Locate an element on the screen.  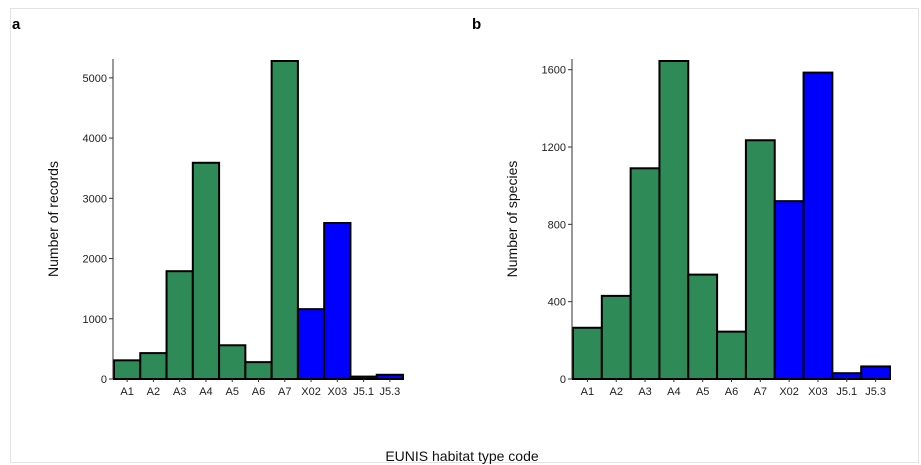
y-tick-label: 4000 is located at coordinates (95, 139).